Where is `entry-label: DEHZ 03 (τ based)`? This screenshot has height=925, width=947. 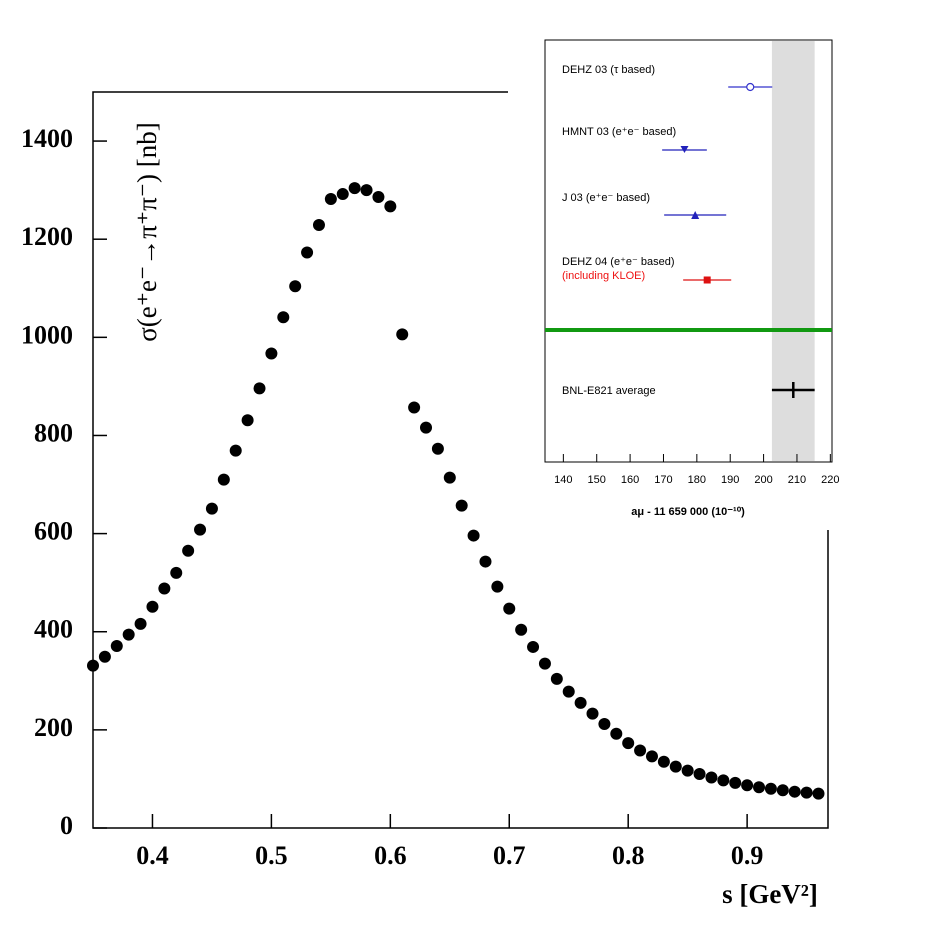
entry-label: DEHZ 03 (τ based) is located at coordinates (608, 70).